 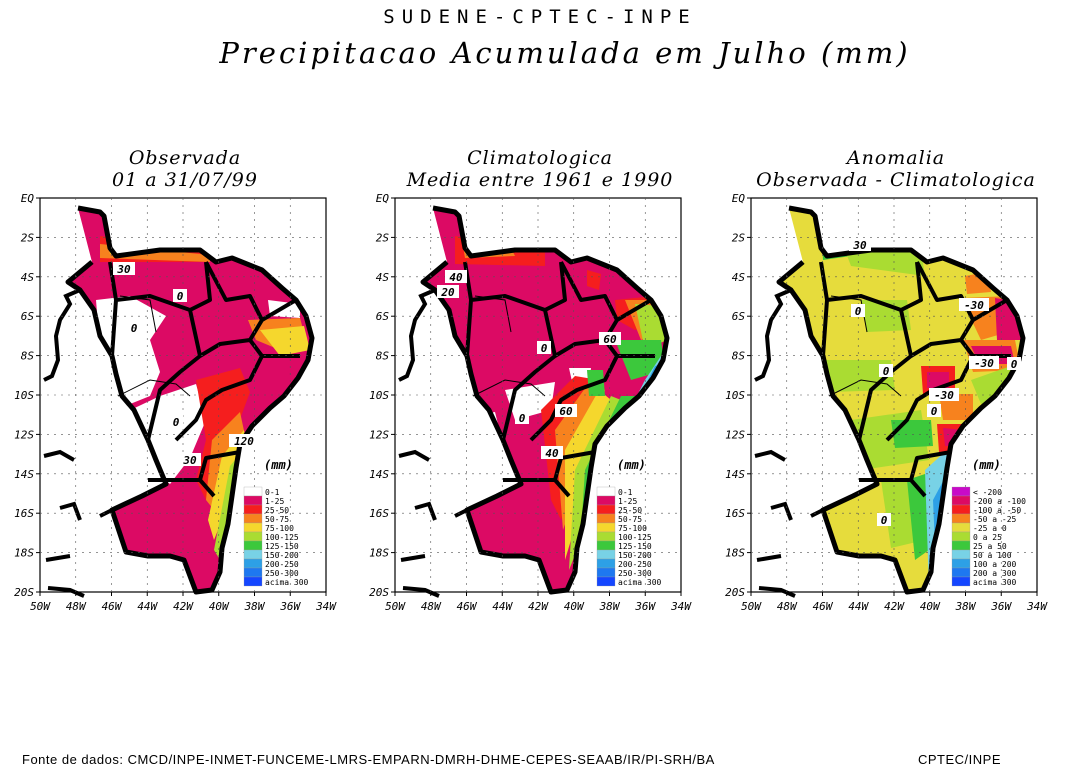 What do you see at coordinates (383, 198) in the screenshot?
I see `y-tick-label: EQ` at bounding box center [383, 198].